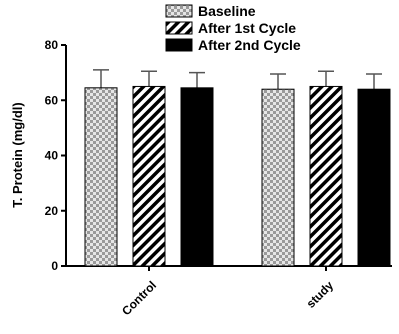 Image resolution: width=399 pixels, height=334 pixels. Describe the element at coordinates (52, 156) in the screenshot. I see `y-tick-label: 40` at that location.